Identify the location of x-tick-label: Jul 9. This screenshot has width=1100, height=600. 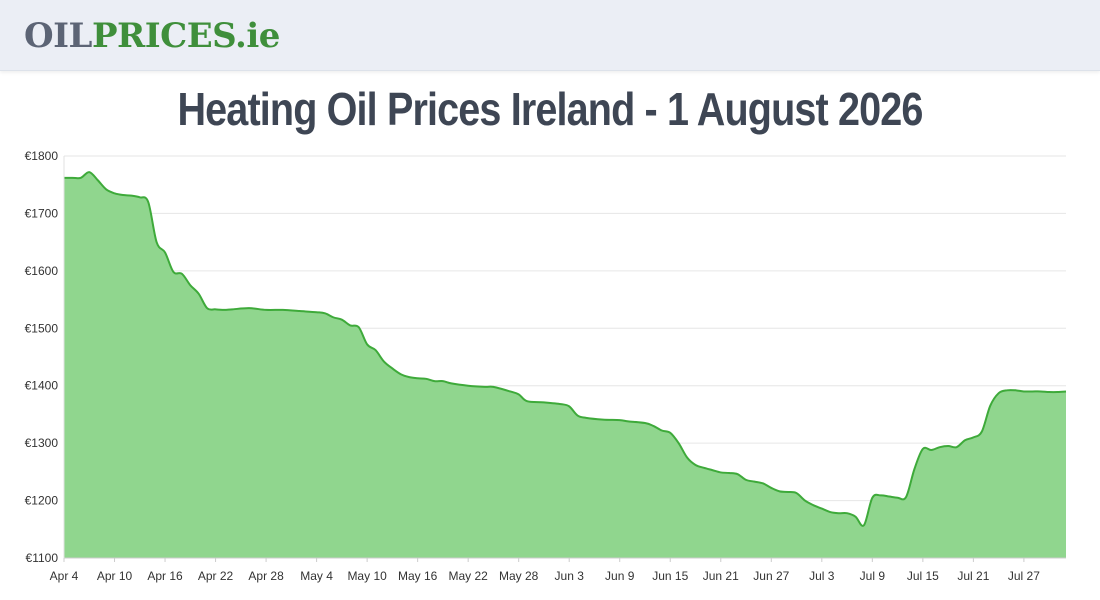
(873, 576).